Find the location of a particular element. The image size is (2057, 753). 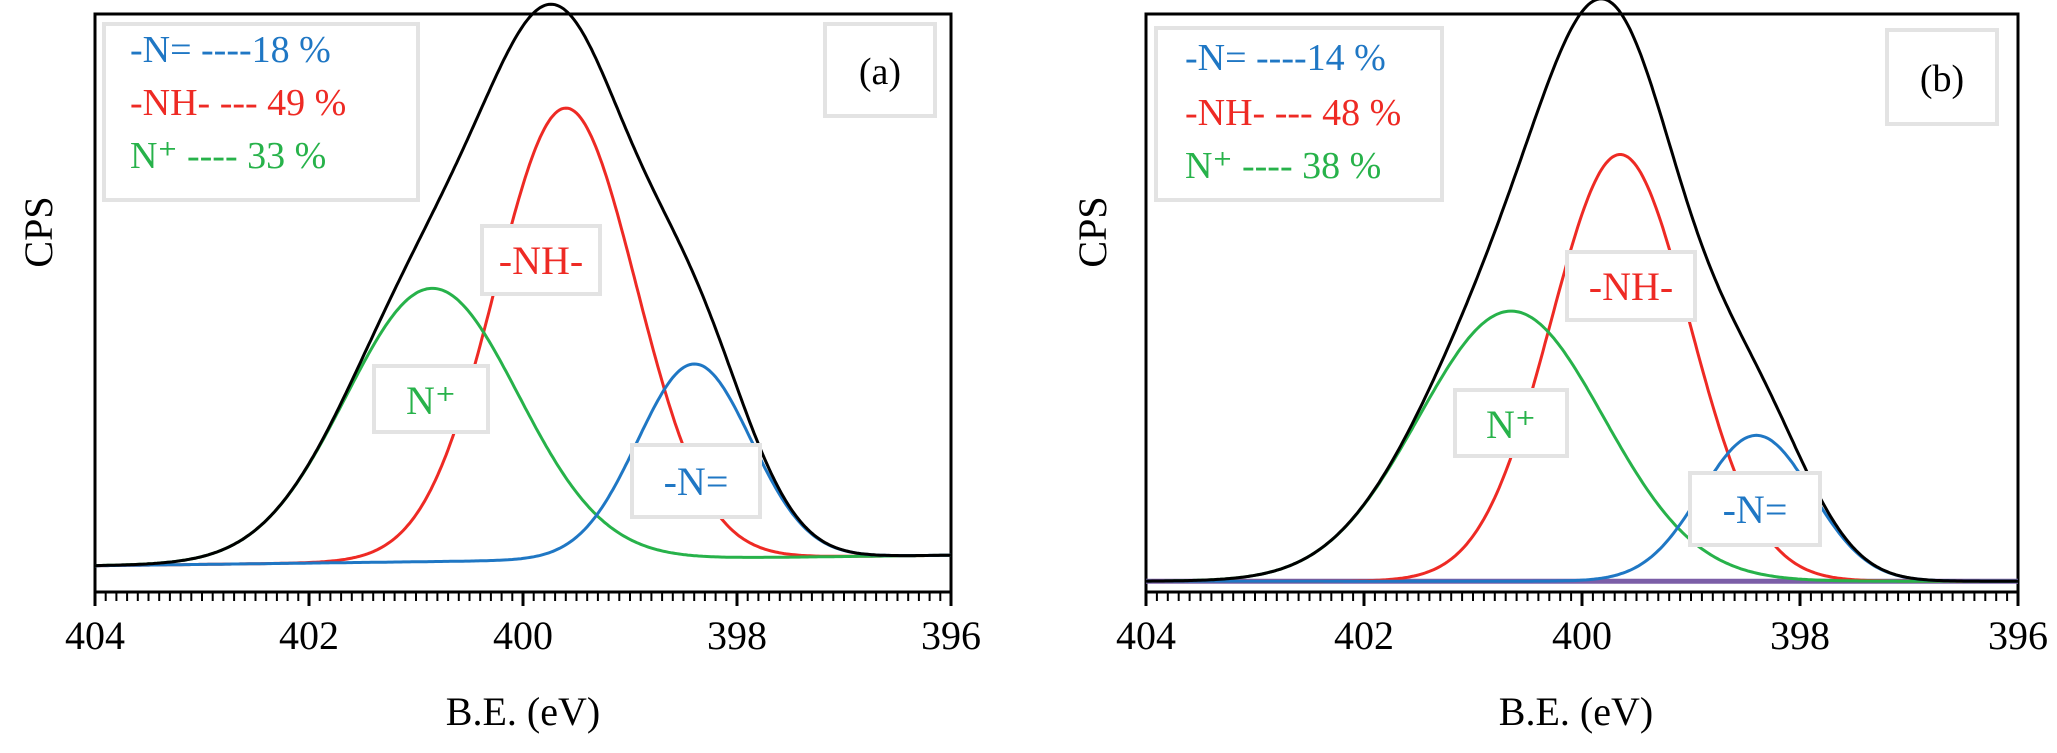

legend-entry: N⁺ ---- 33 % is located at coordinates (228, 156).